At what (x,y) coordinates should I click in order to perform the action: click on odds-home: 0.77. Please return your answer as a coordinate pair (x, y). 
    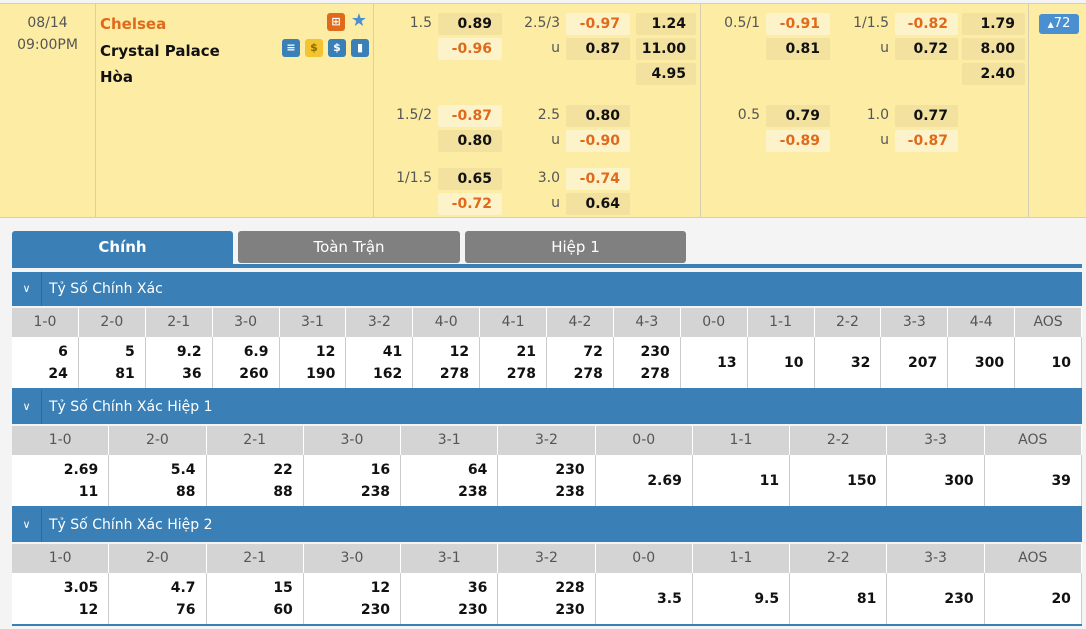
    Looking at the image, I should click on (926, 116).